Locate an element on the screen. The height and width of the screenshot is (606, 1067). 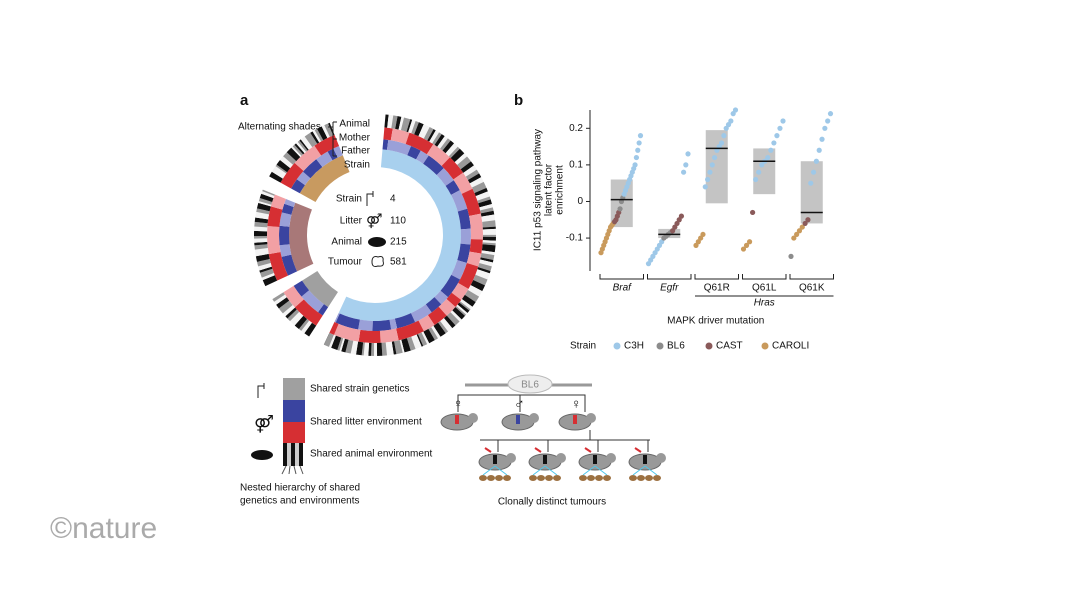
level-count: 110 is located at coordinates (398, 221).